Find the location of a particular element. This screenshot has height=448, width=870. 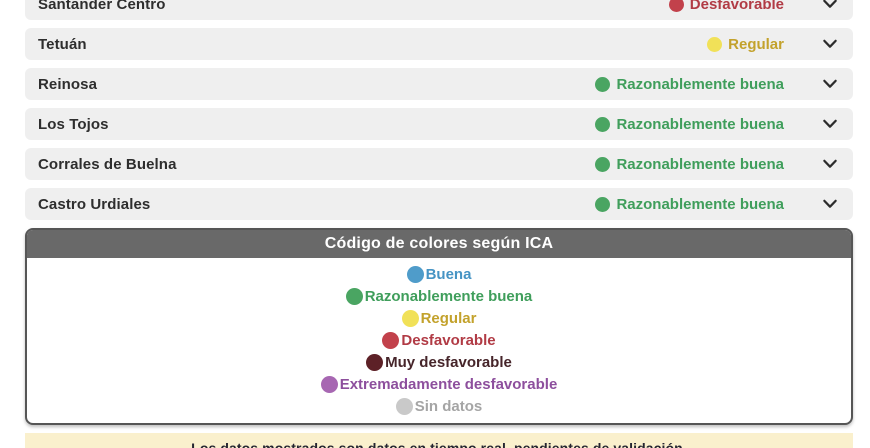

legend-label: Sin datos is located at coordinates (448, 406).